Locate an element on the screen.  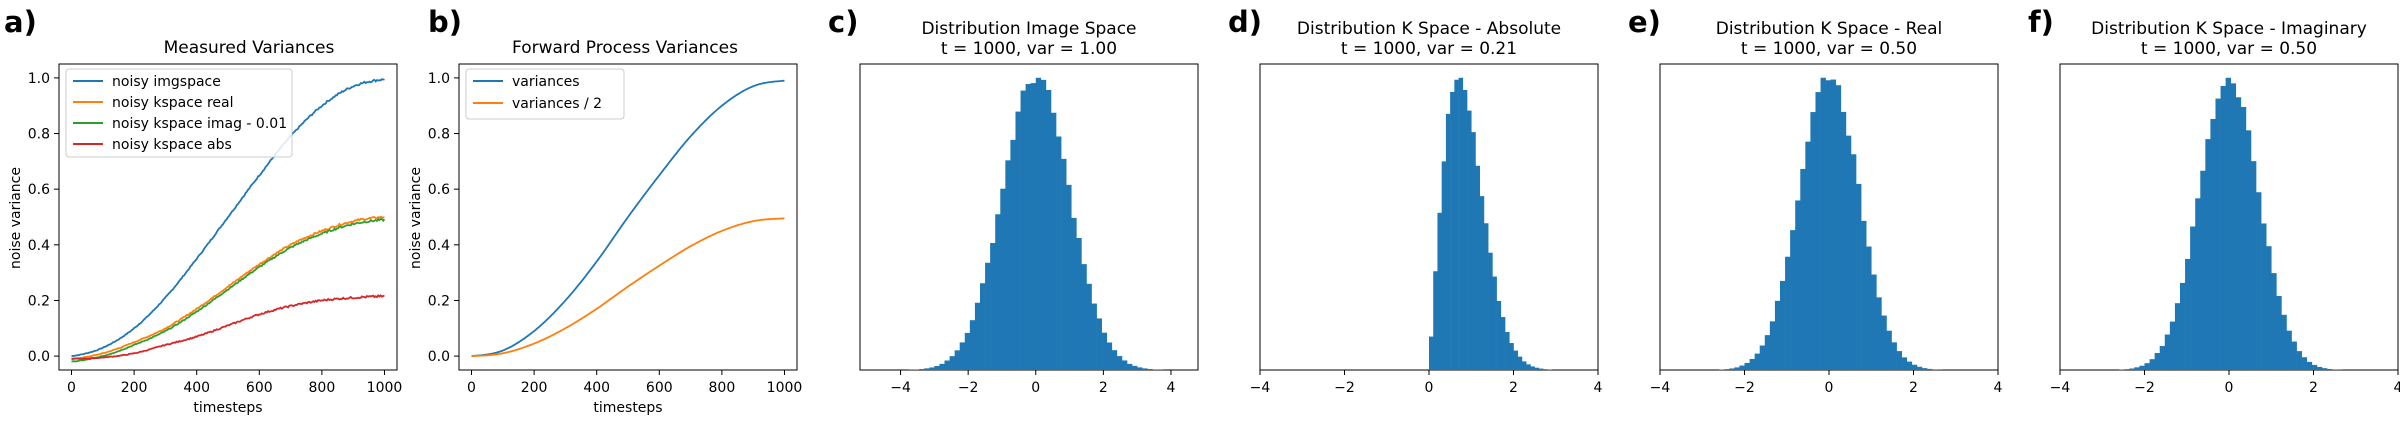
x-axis-label-b: timesteps is located at coordinates (627, 408).